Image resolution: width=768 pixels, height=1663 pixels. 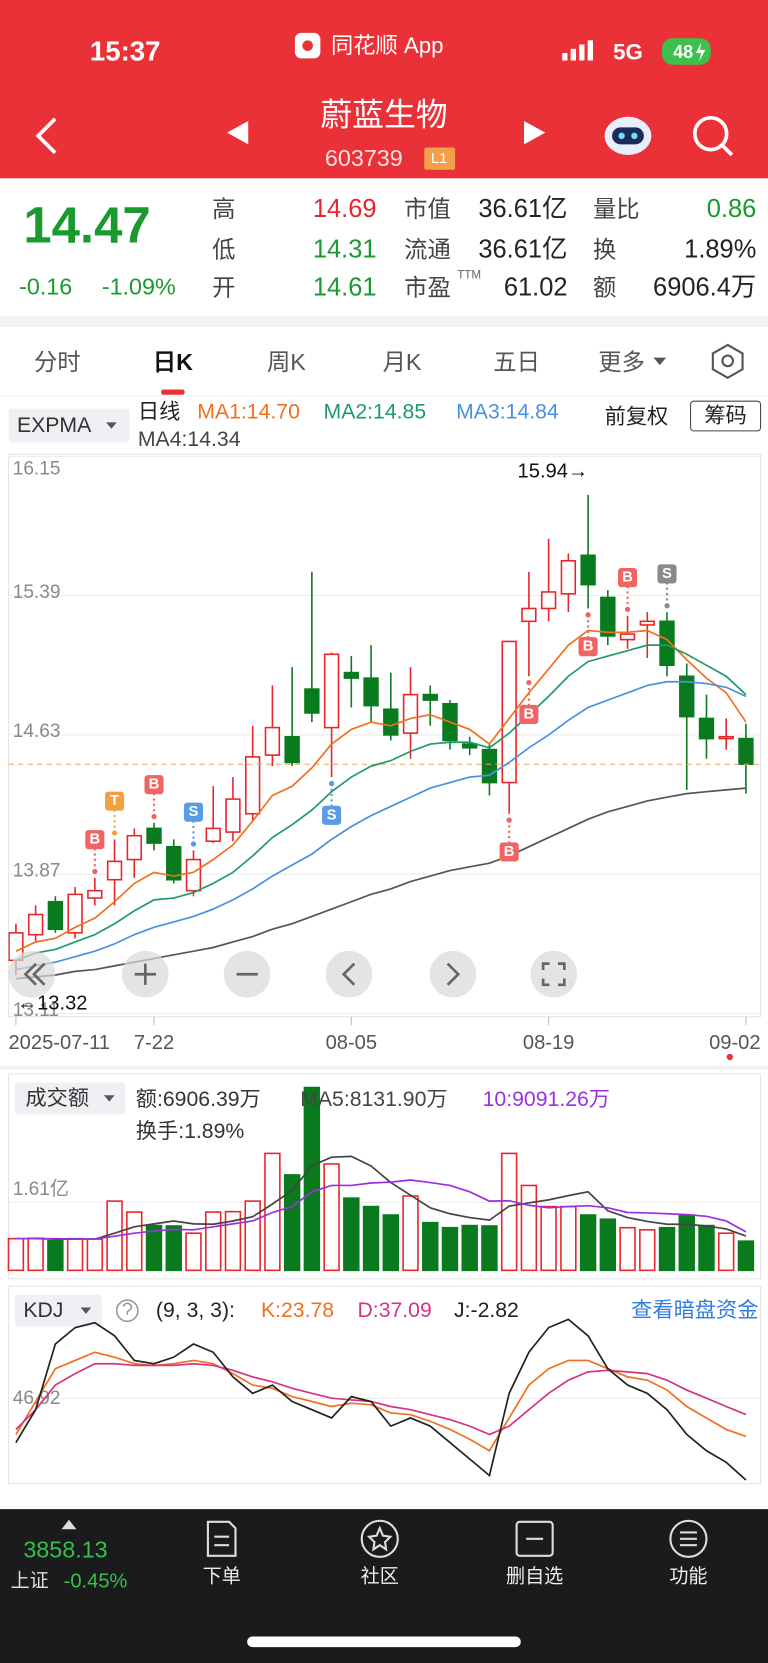 What do you see at coordinates (509, 852) in the screenshot?
I see `signal-label: B` at bounding box center [509, 852].